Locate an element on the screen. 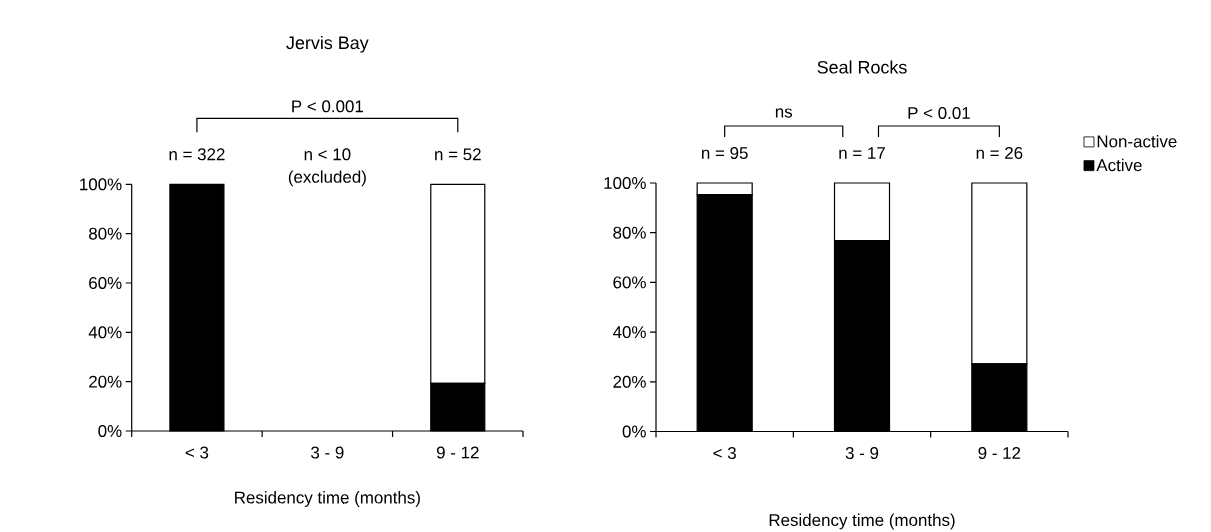  chart-title: Jervis Bay is located at coordinates (327, 44).